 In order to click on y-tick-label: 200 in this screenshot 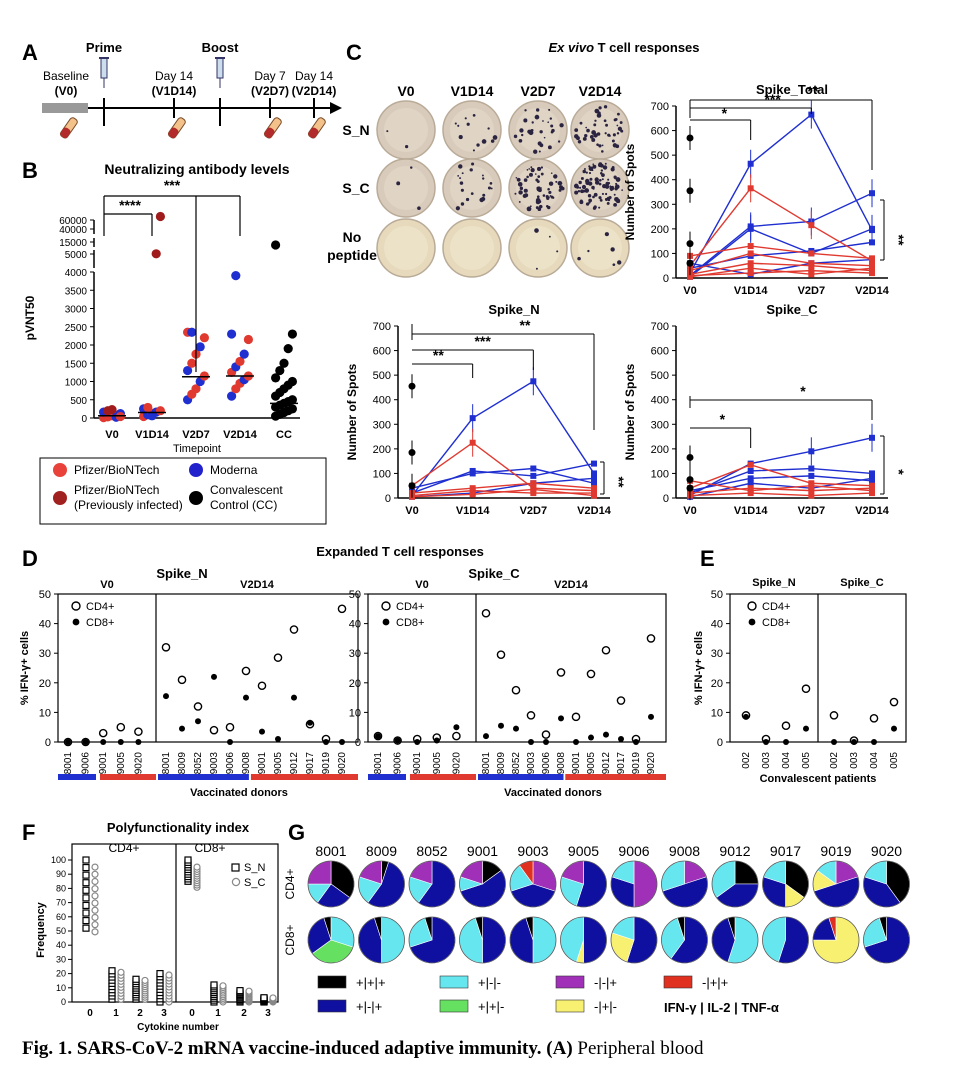, I will do `click(382, 450)`.